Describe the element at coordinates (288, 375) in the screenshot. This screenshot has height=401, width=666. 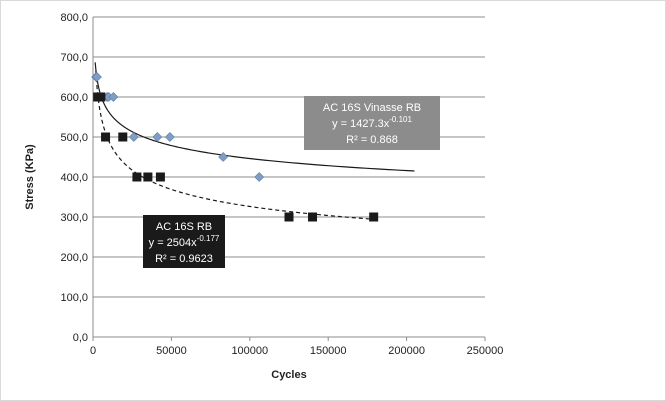
I see `x-axis-title: Cycles` at that location.